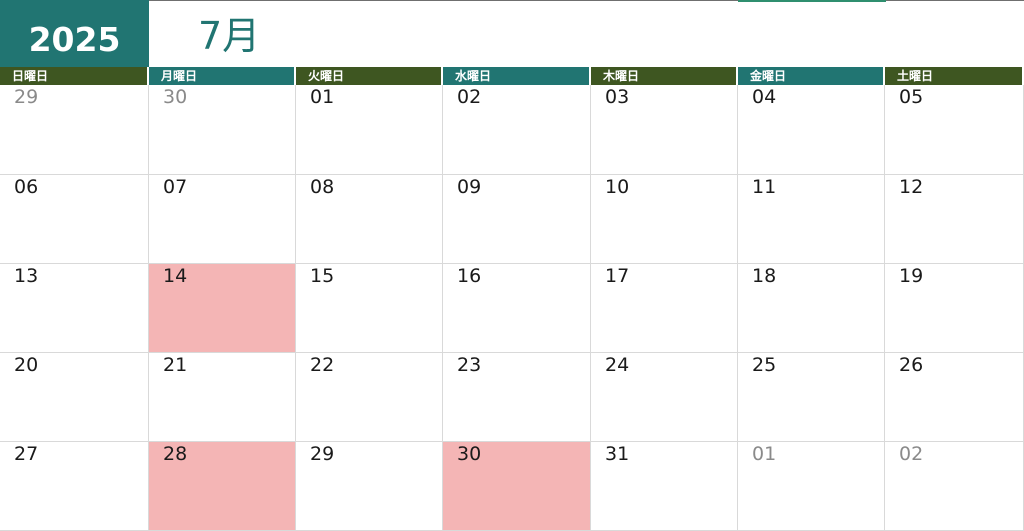 Image resolution: width=1024 pixels, height=531 pixels. I want to click on day-number: 24, so click(617, 365).